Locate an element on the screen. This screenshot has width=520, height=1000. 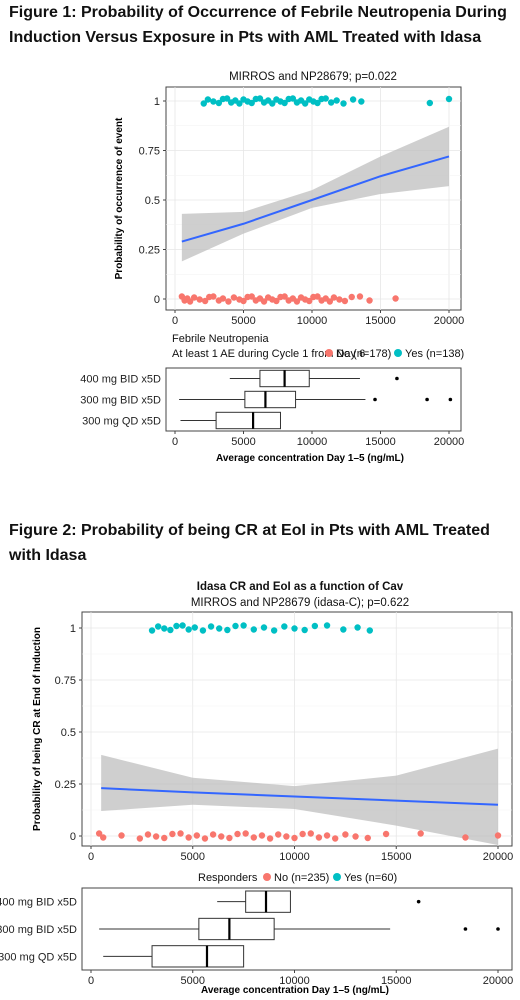
figure-2-plot-title: Idasa CR and EoI as a function of Cav is located at coordinates (300, 587).